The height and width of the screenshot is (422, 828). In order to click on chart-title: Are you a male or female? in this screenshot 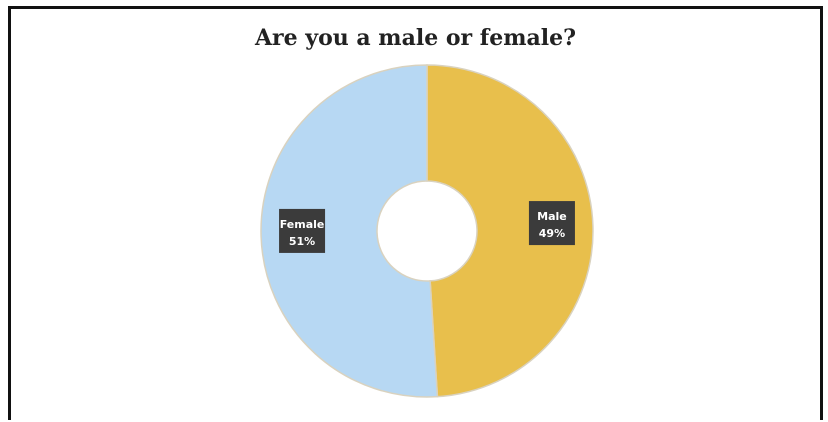, I will do `click(415, 38)`.